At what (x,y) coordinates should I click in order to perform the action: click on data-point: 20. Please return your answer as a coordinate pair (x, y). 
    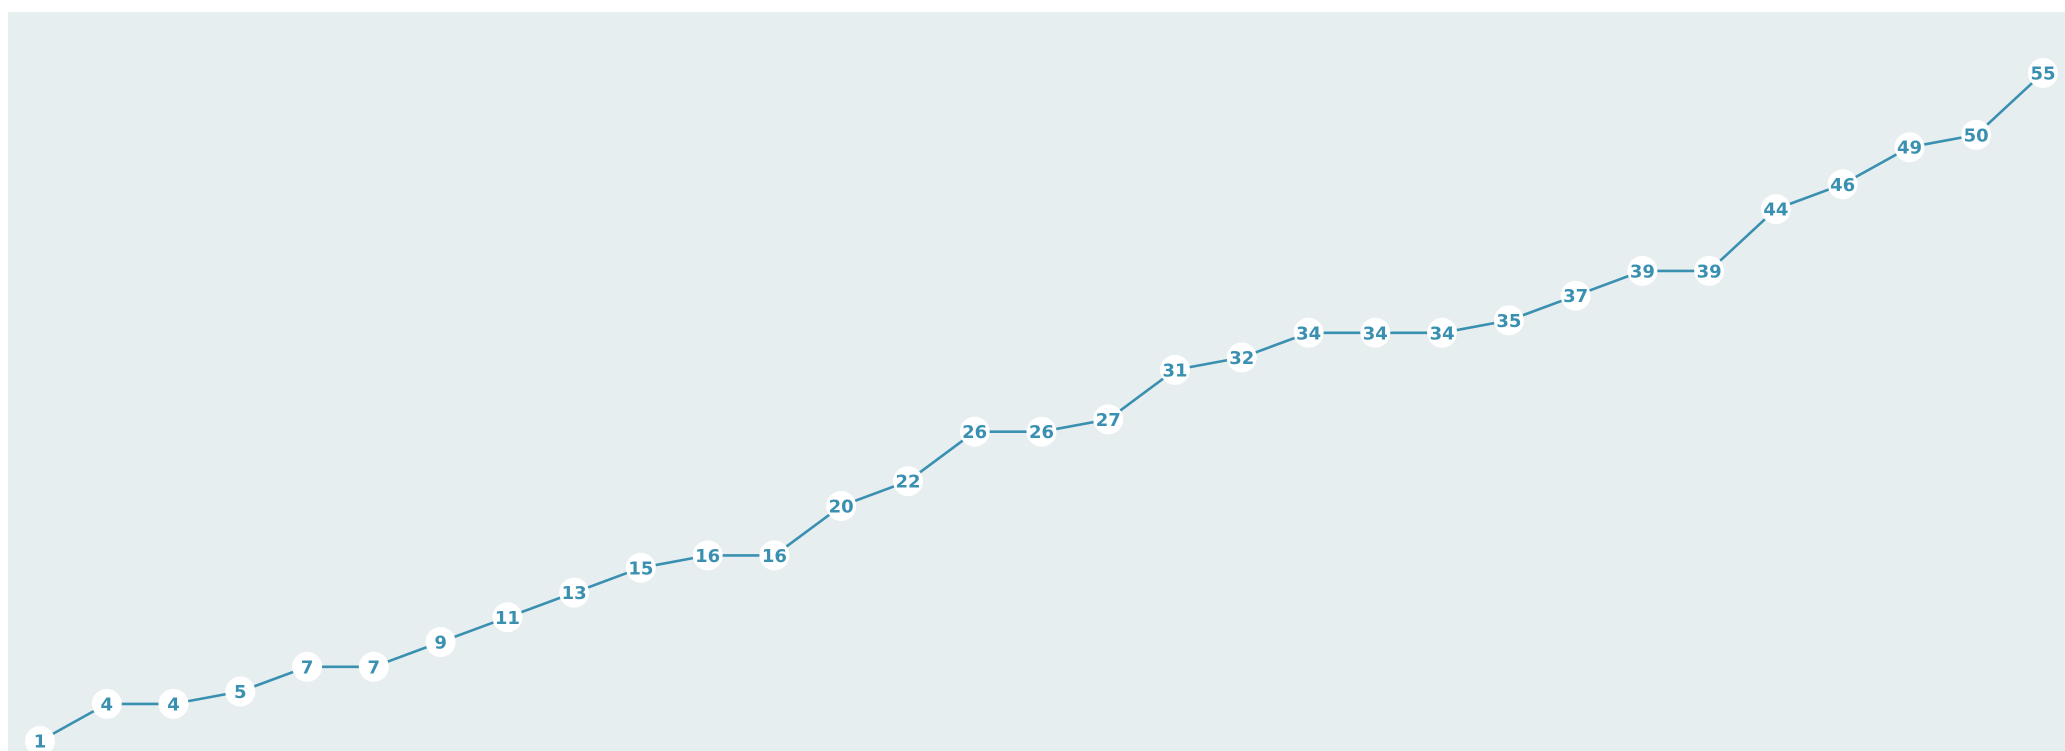
    Looking at the image, I should click on (841, 506).